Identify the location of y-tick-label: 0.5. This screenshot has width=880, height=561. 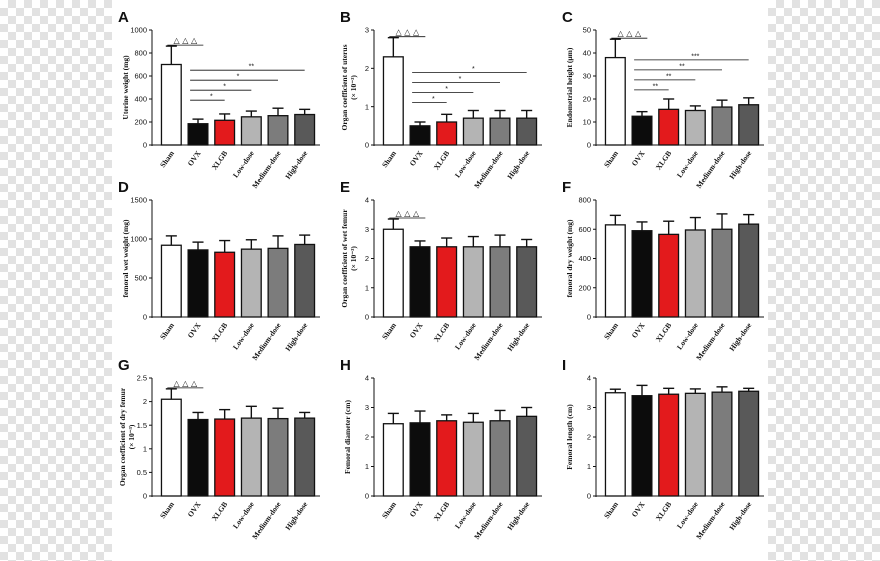
(142, 472).